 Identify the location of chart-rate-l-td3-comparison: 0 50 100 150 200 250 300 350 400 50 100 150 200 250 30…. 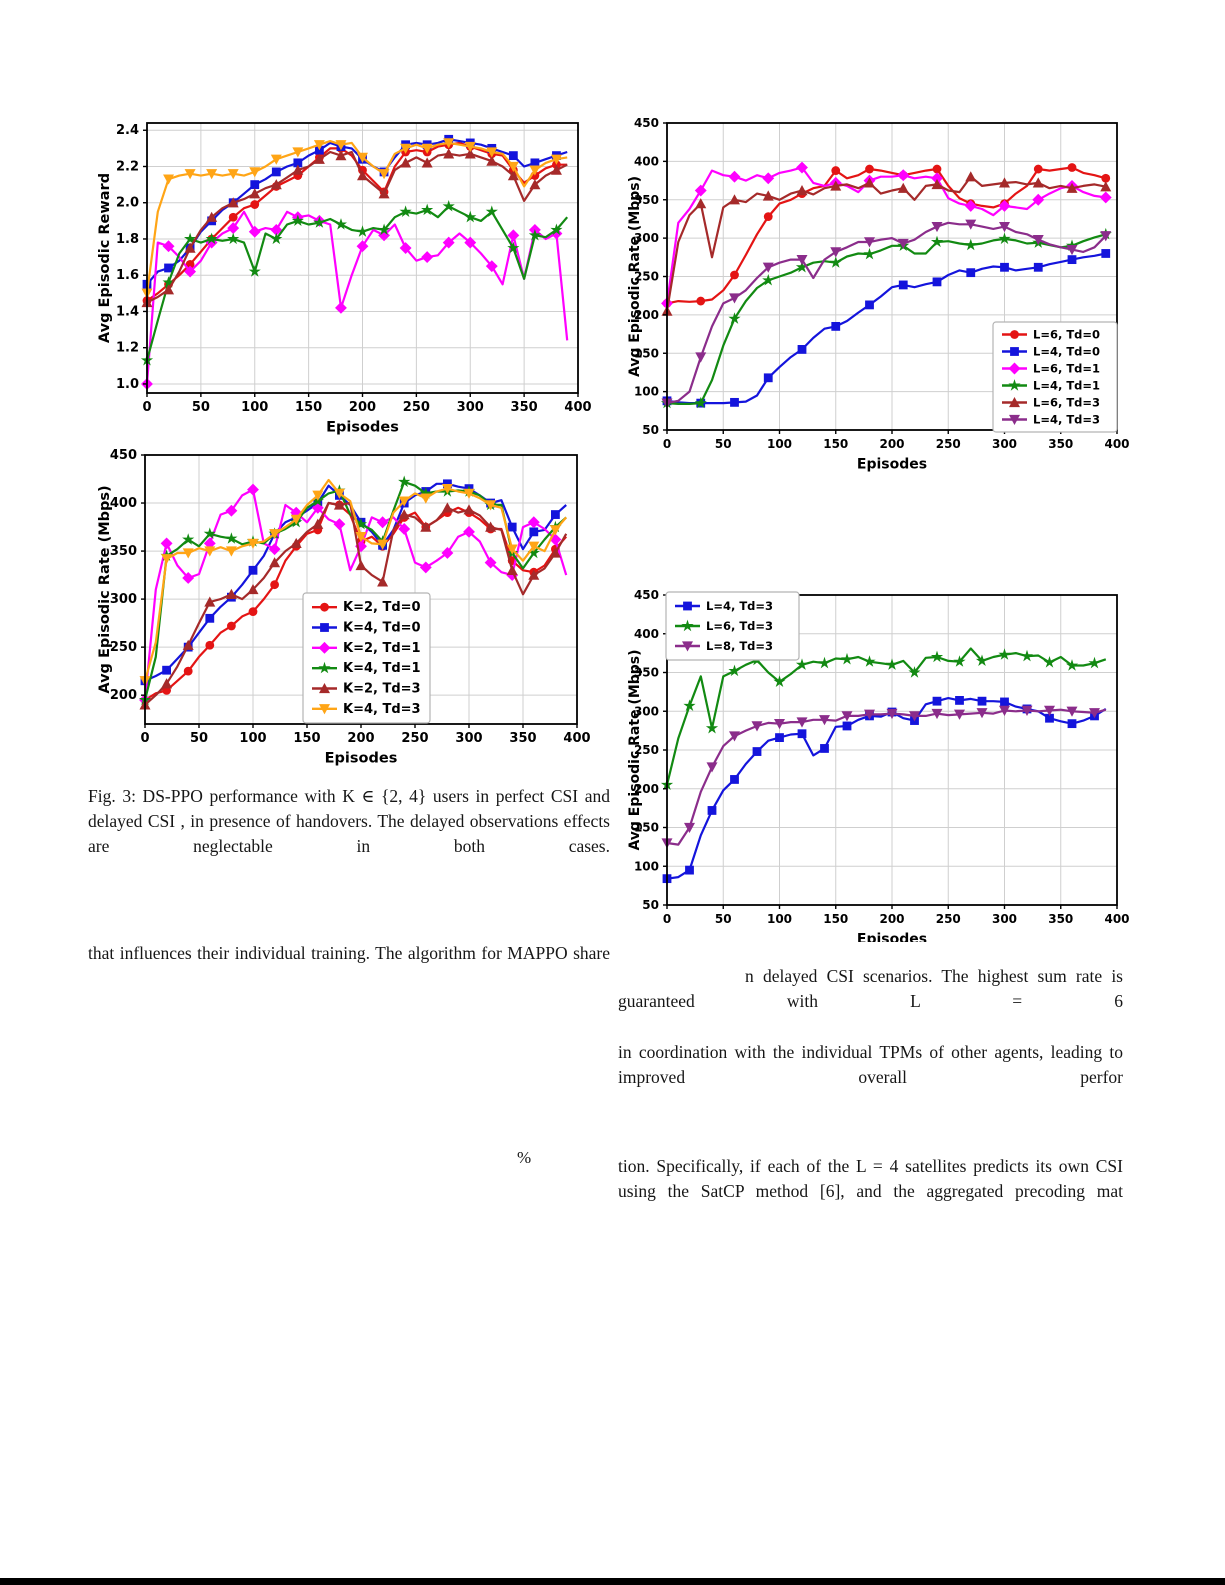
(882, 756).